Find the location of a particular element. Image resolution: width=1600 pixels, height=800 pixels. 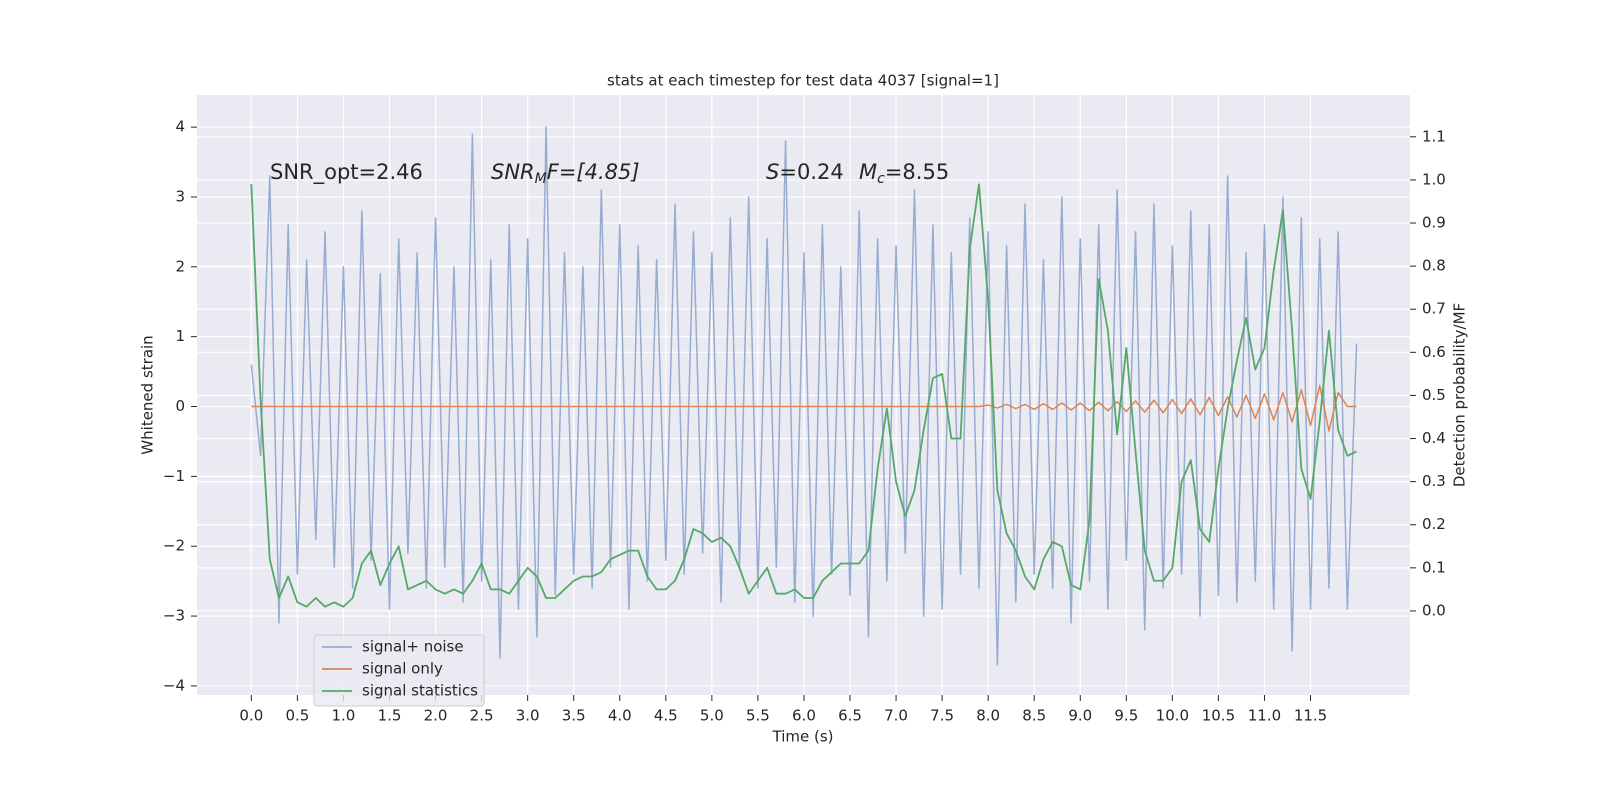

x-tick-label: 4.5 is located at coordinates (666, 716).